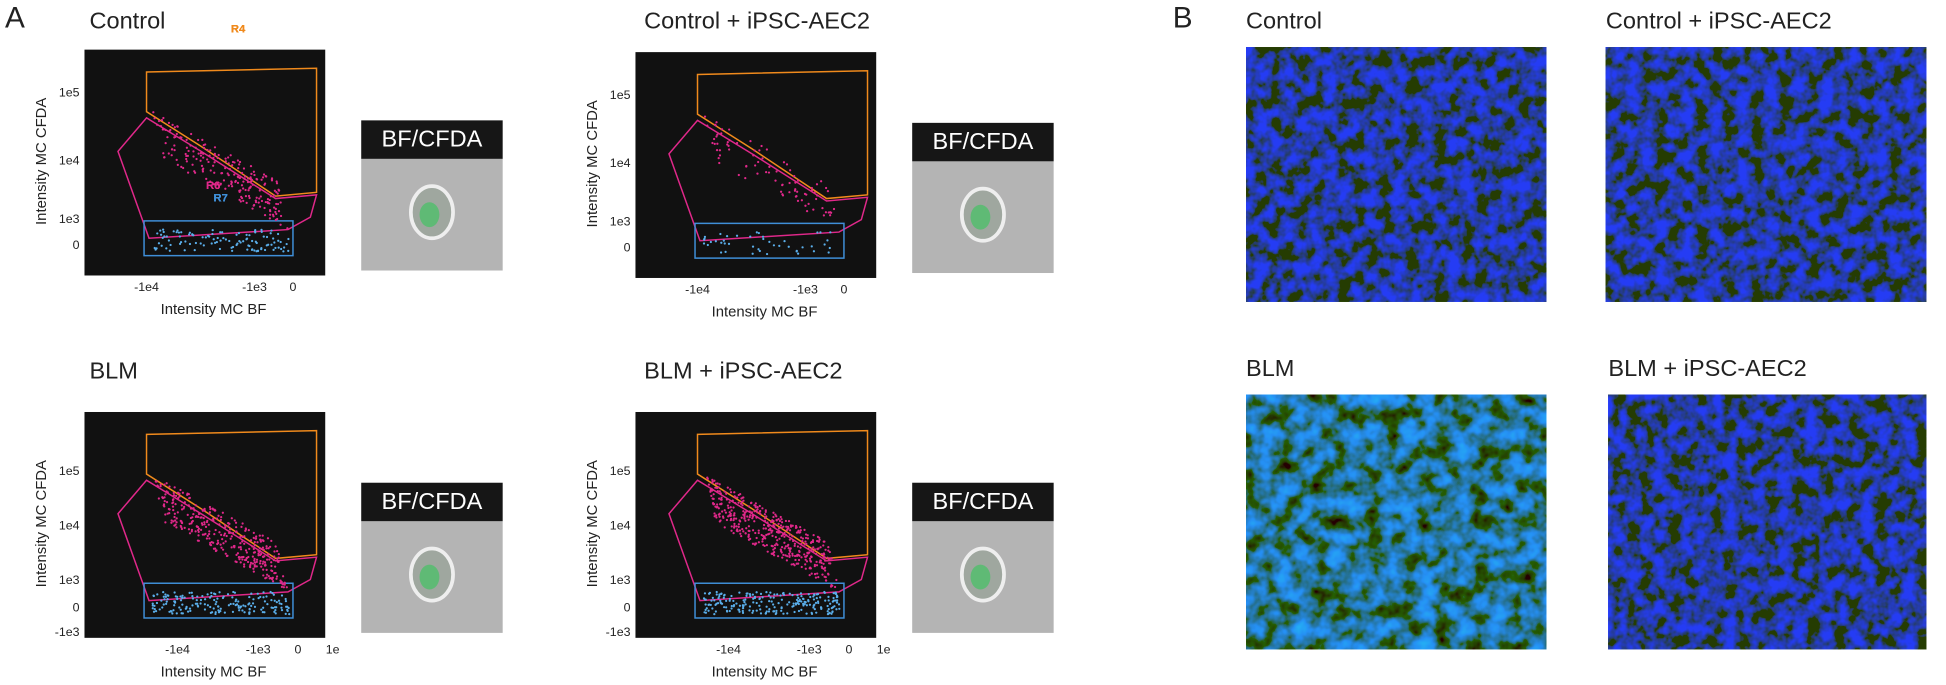  I want to click on x-tick-label: 1e, so click(884, 650).